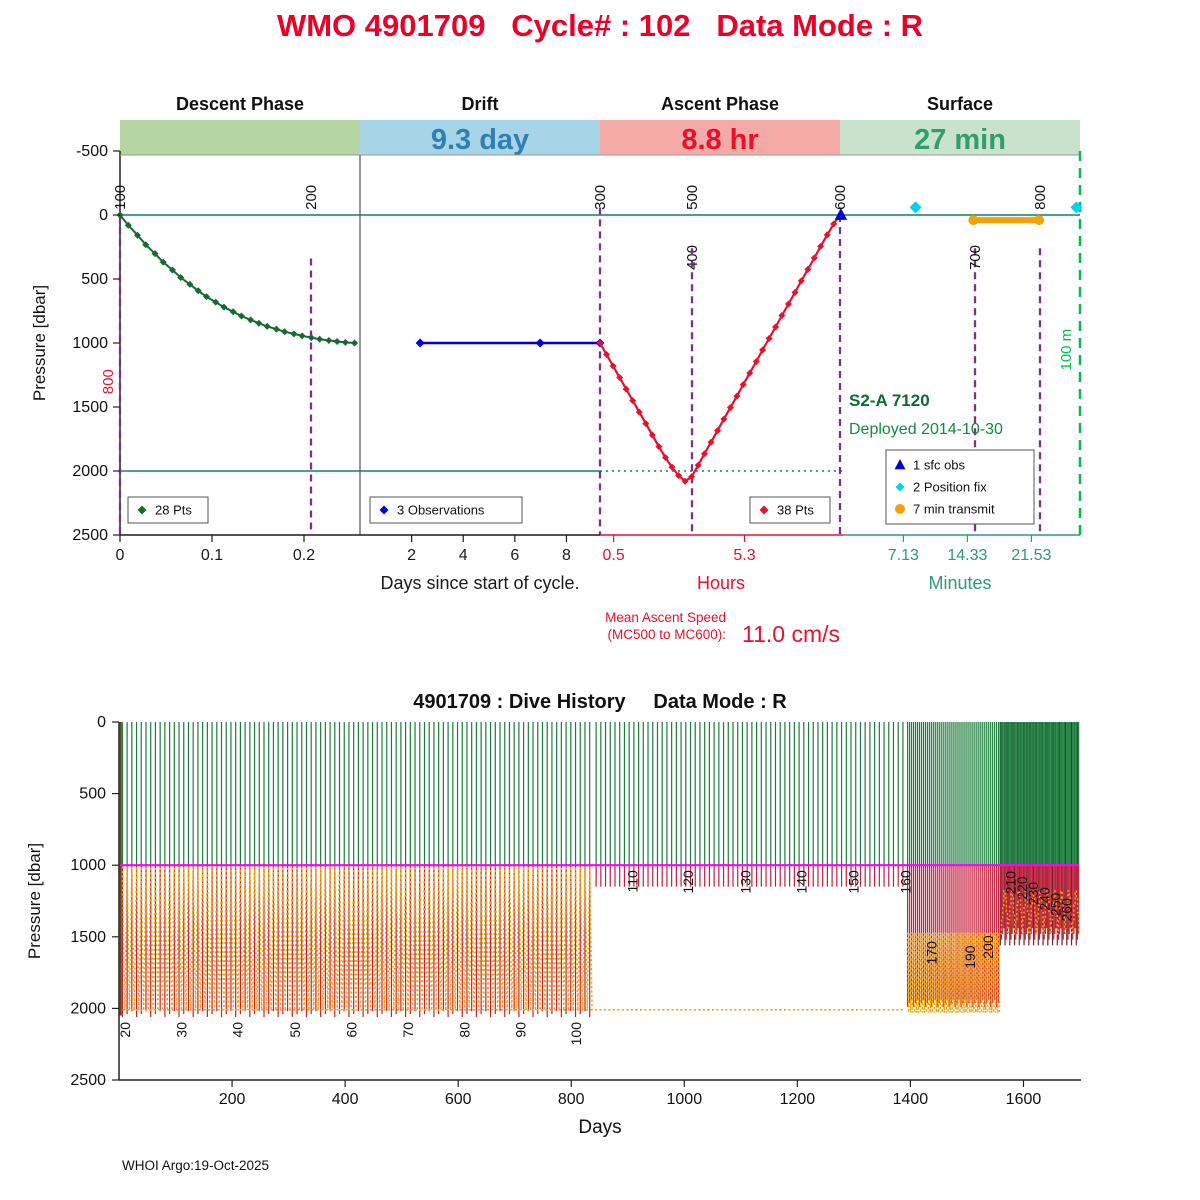 This screenshot has height=1200, width=1200. I want to click on svg-text: 130, so click(745, 882).